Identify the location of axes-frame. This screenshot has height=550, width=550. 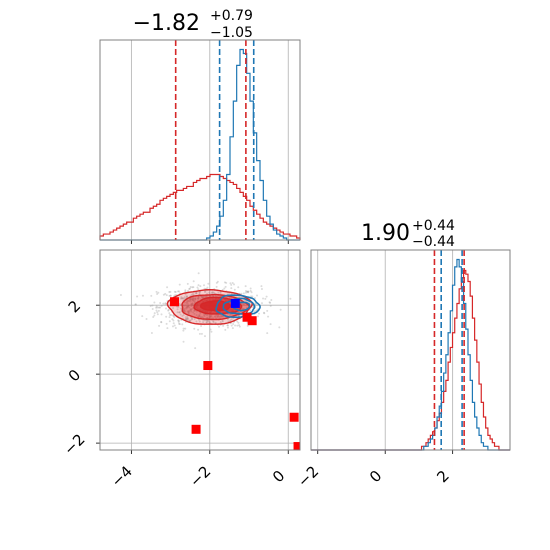
(200, 350).